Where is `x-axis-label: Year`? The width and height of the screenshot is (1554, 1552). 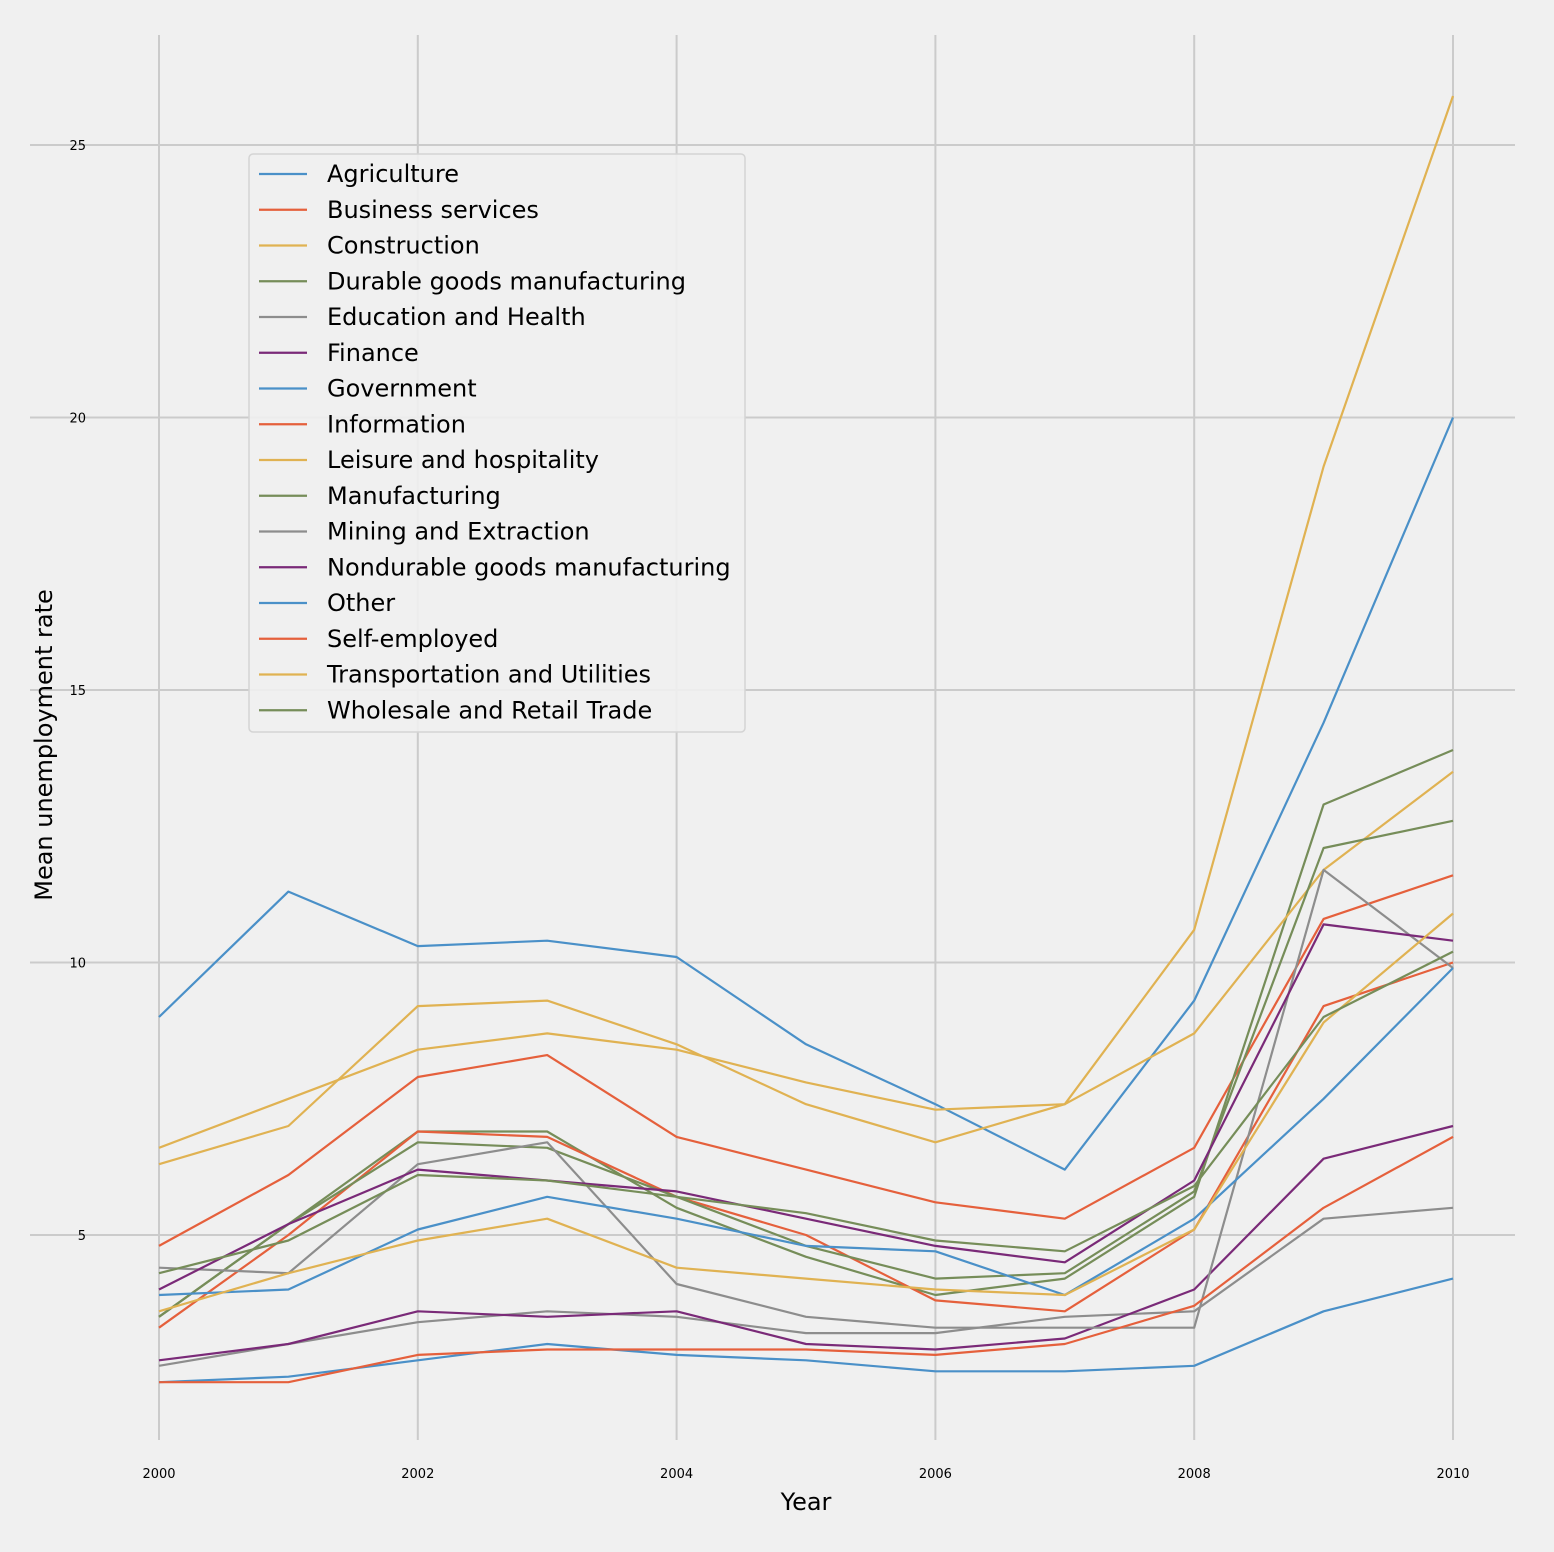
x-axis-label: Year is located at coordinates (806, 1502).